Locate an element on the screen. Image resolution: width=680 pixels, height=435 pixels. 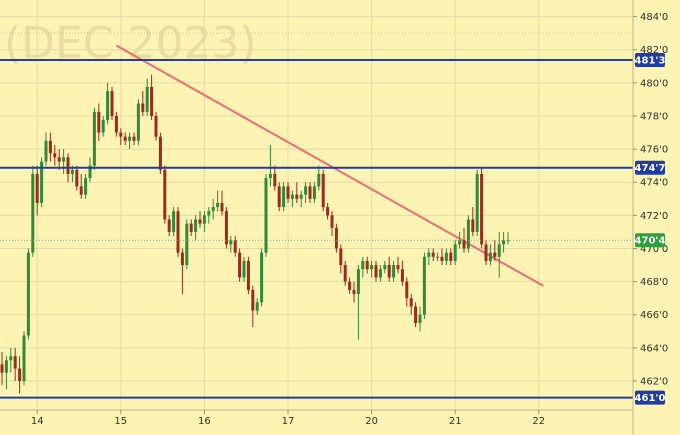
level-badge-1-text: 474'7 is located at coordinates (650, 168).